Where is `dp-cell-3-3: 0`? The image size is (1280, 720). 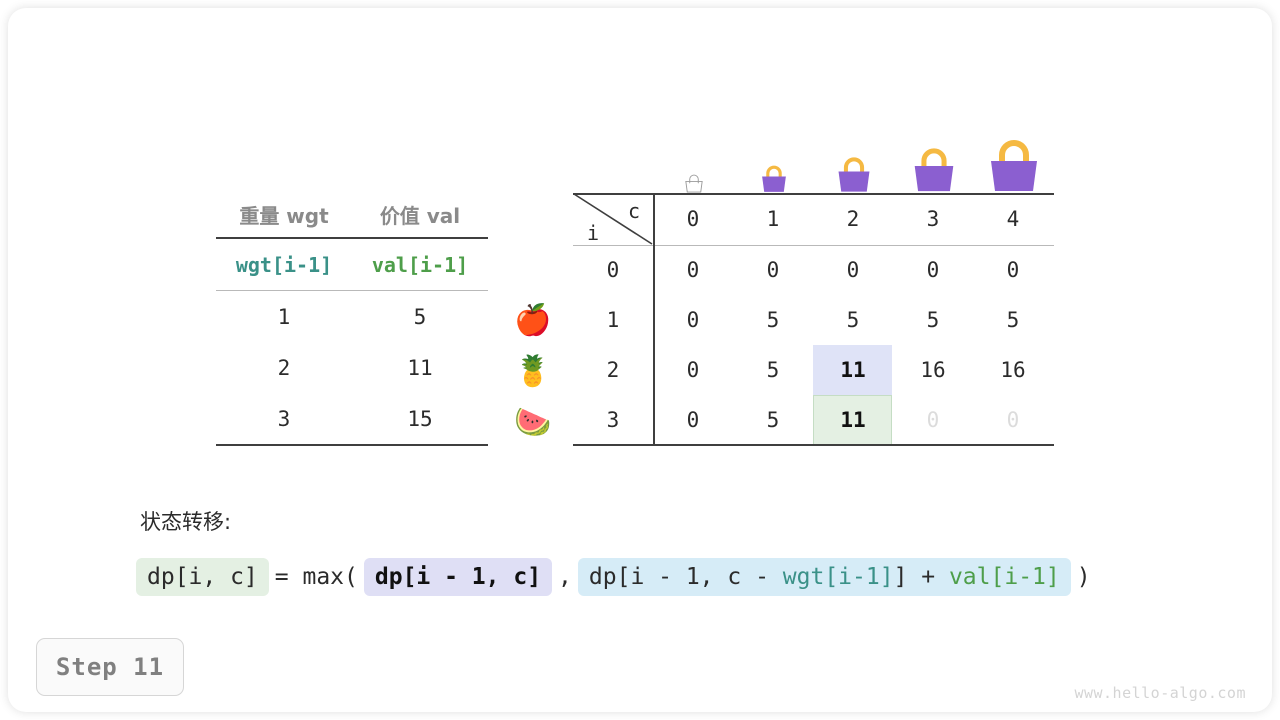 dp-cell-3-3: 0 is located at coordinates (933, 420).